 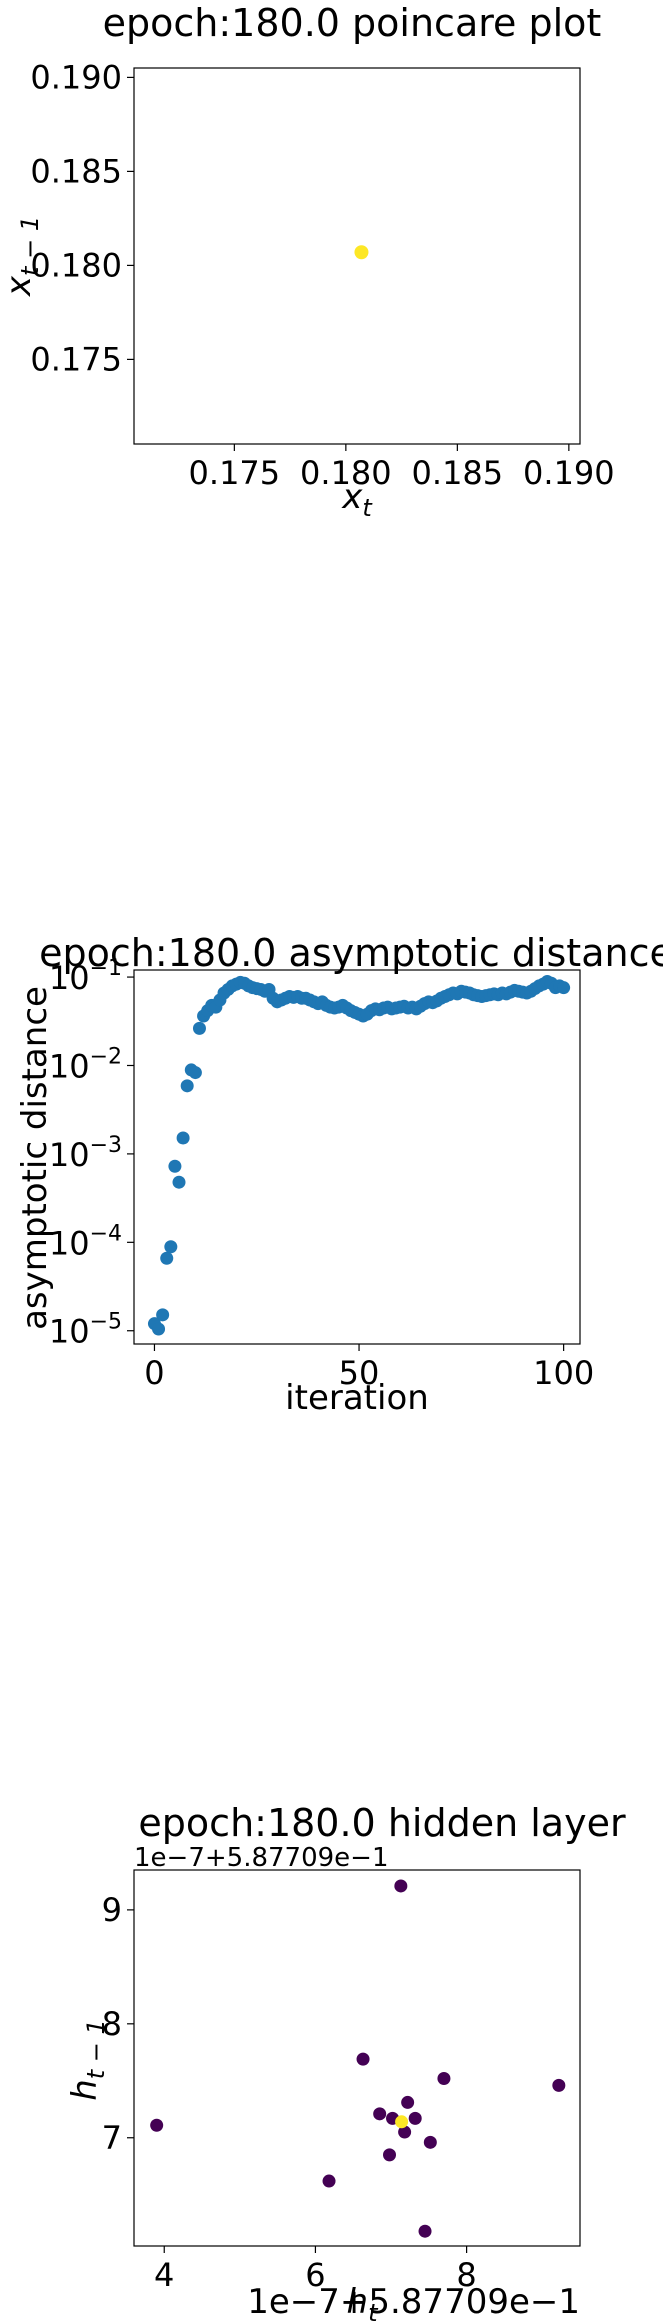 I want to click on asymptotic-y-tick-exponent: −1, so click(x=106, y=968).